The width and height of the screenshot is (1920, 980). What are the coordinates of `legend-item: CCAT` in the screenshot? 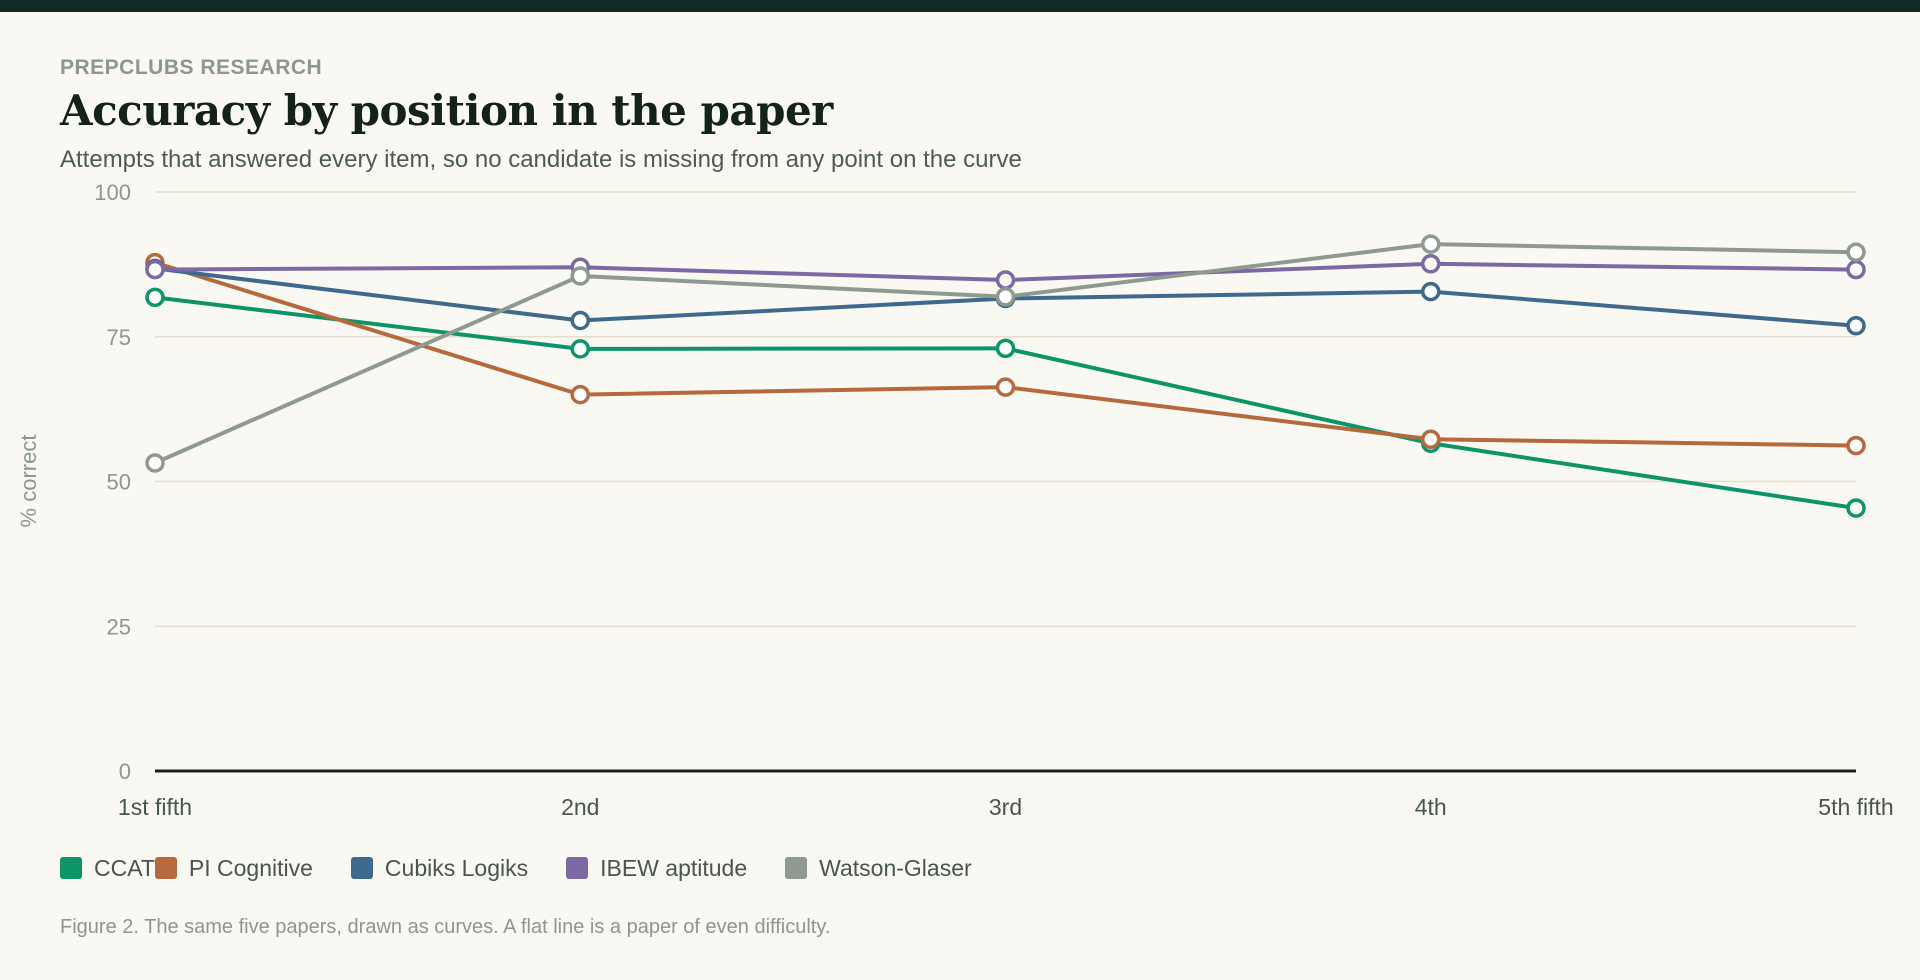 It's located at (107, 868).